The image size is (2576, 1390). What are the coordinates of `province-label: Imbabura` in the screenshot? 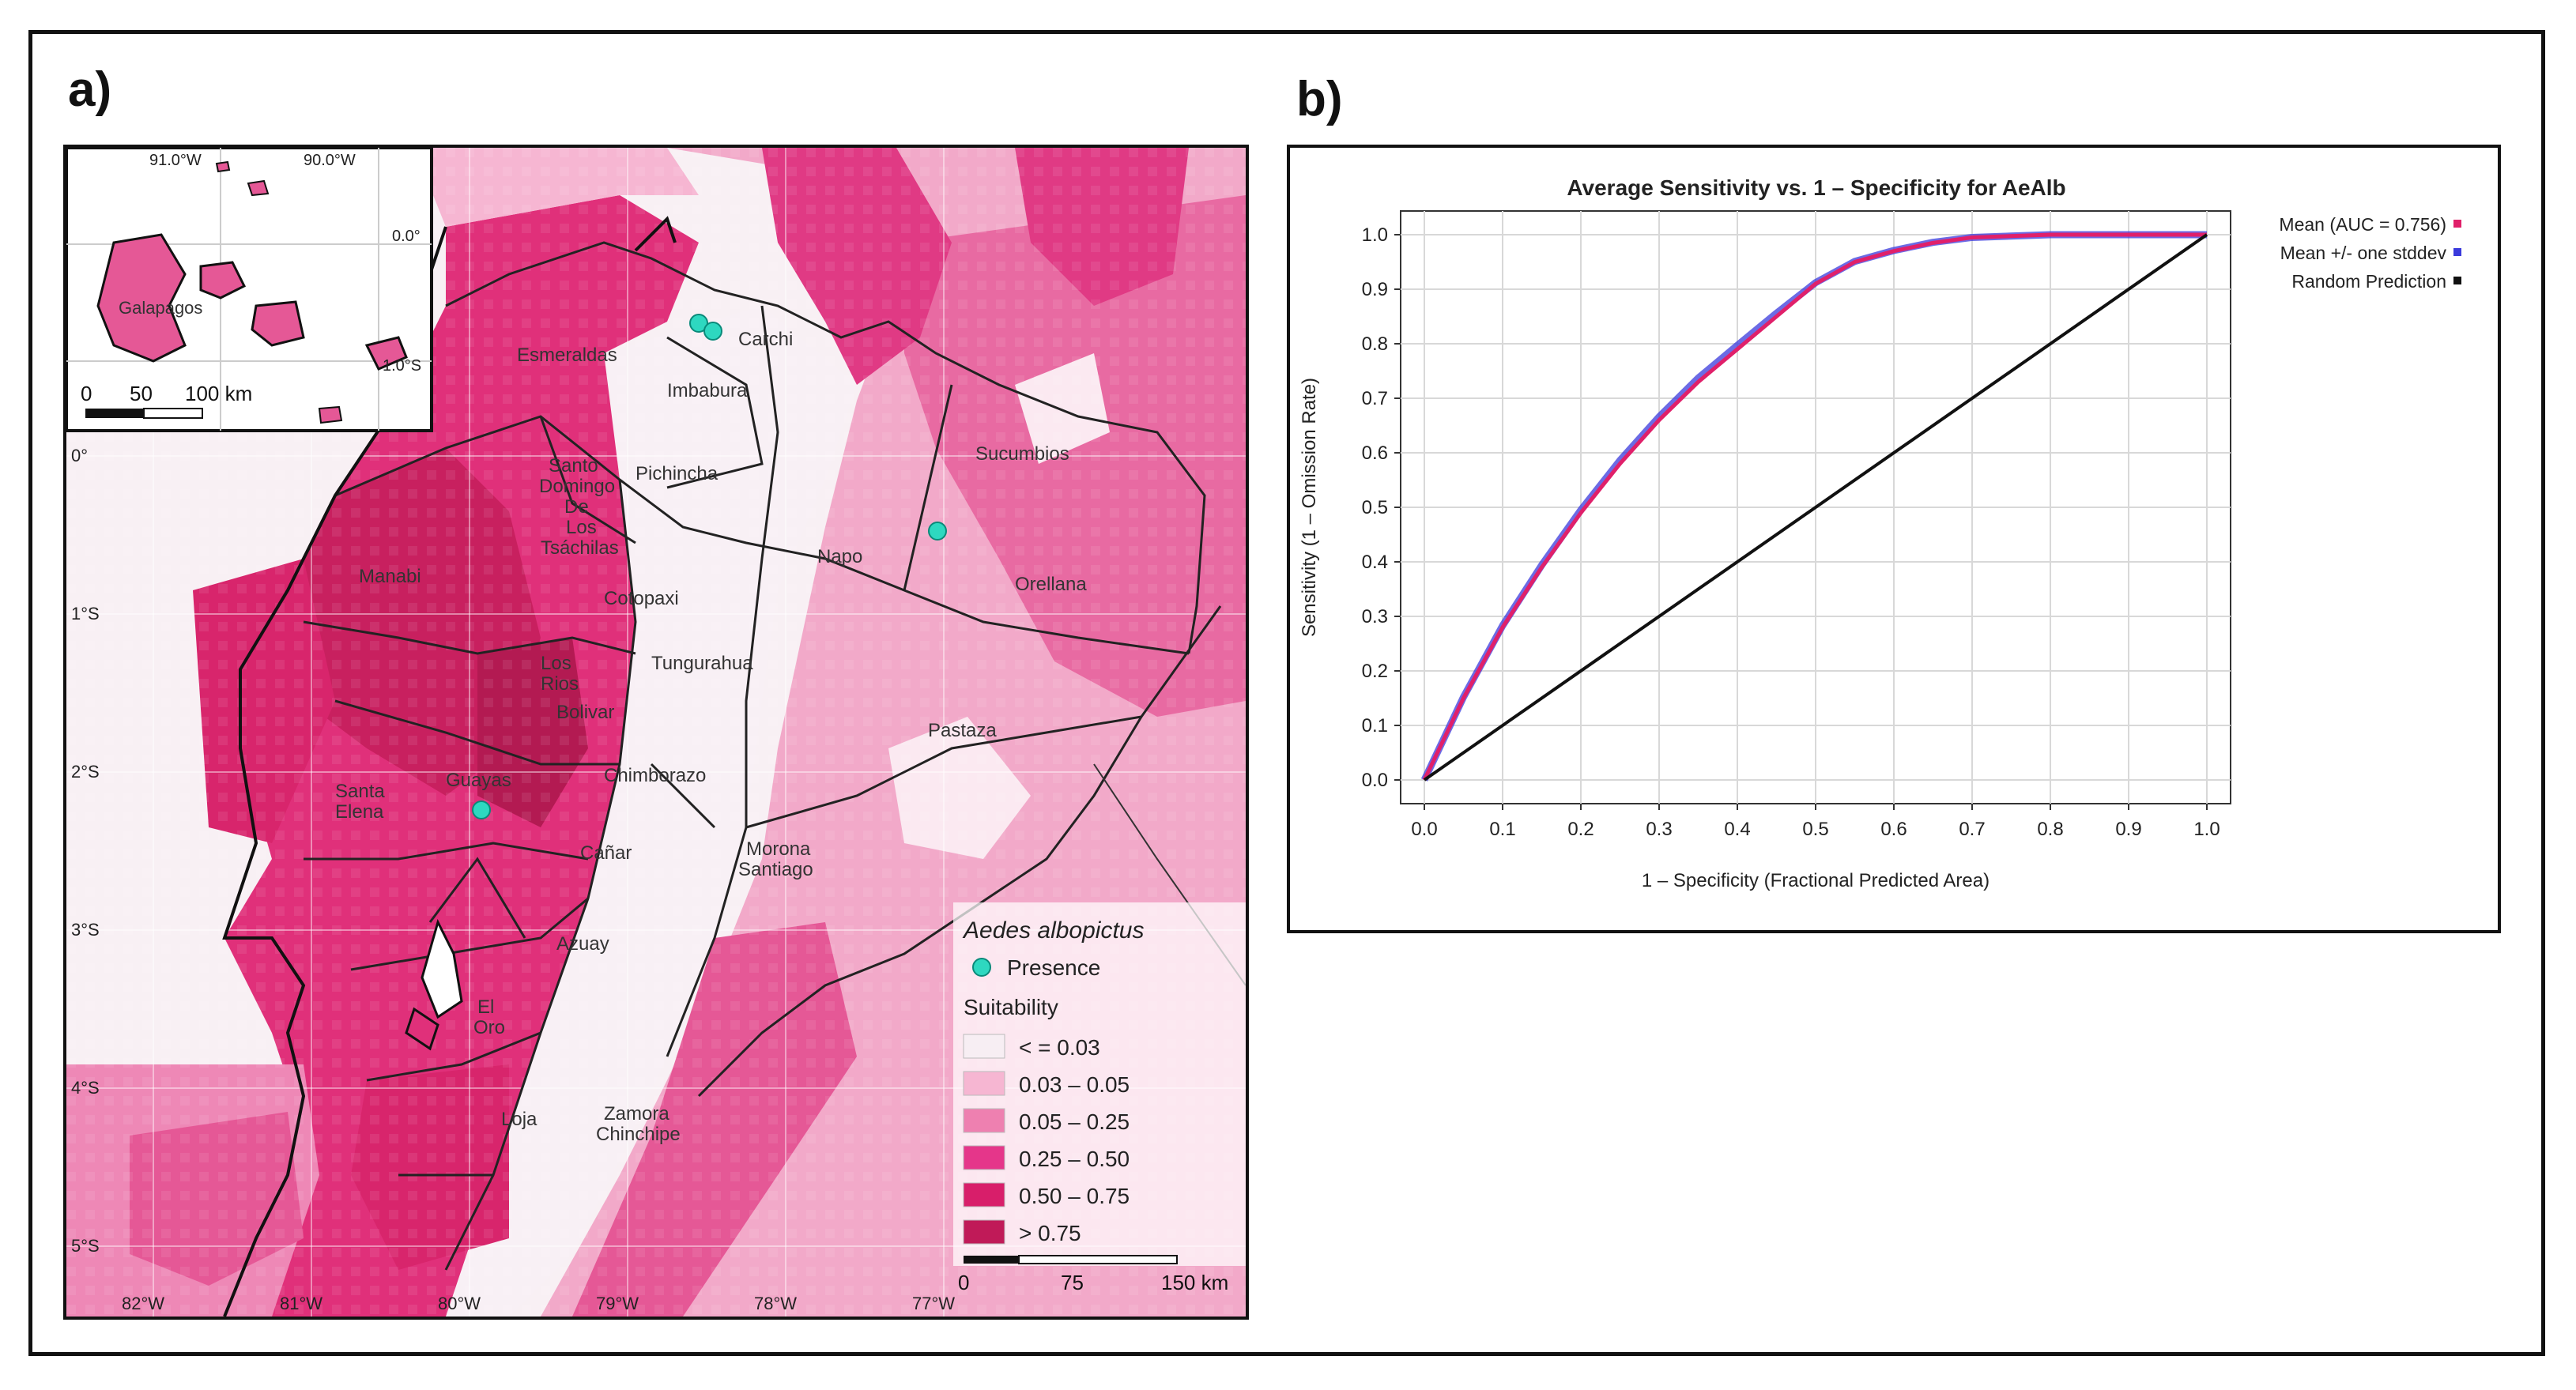 It's located at (707, 390).